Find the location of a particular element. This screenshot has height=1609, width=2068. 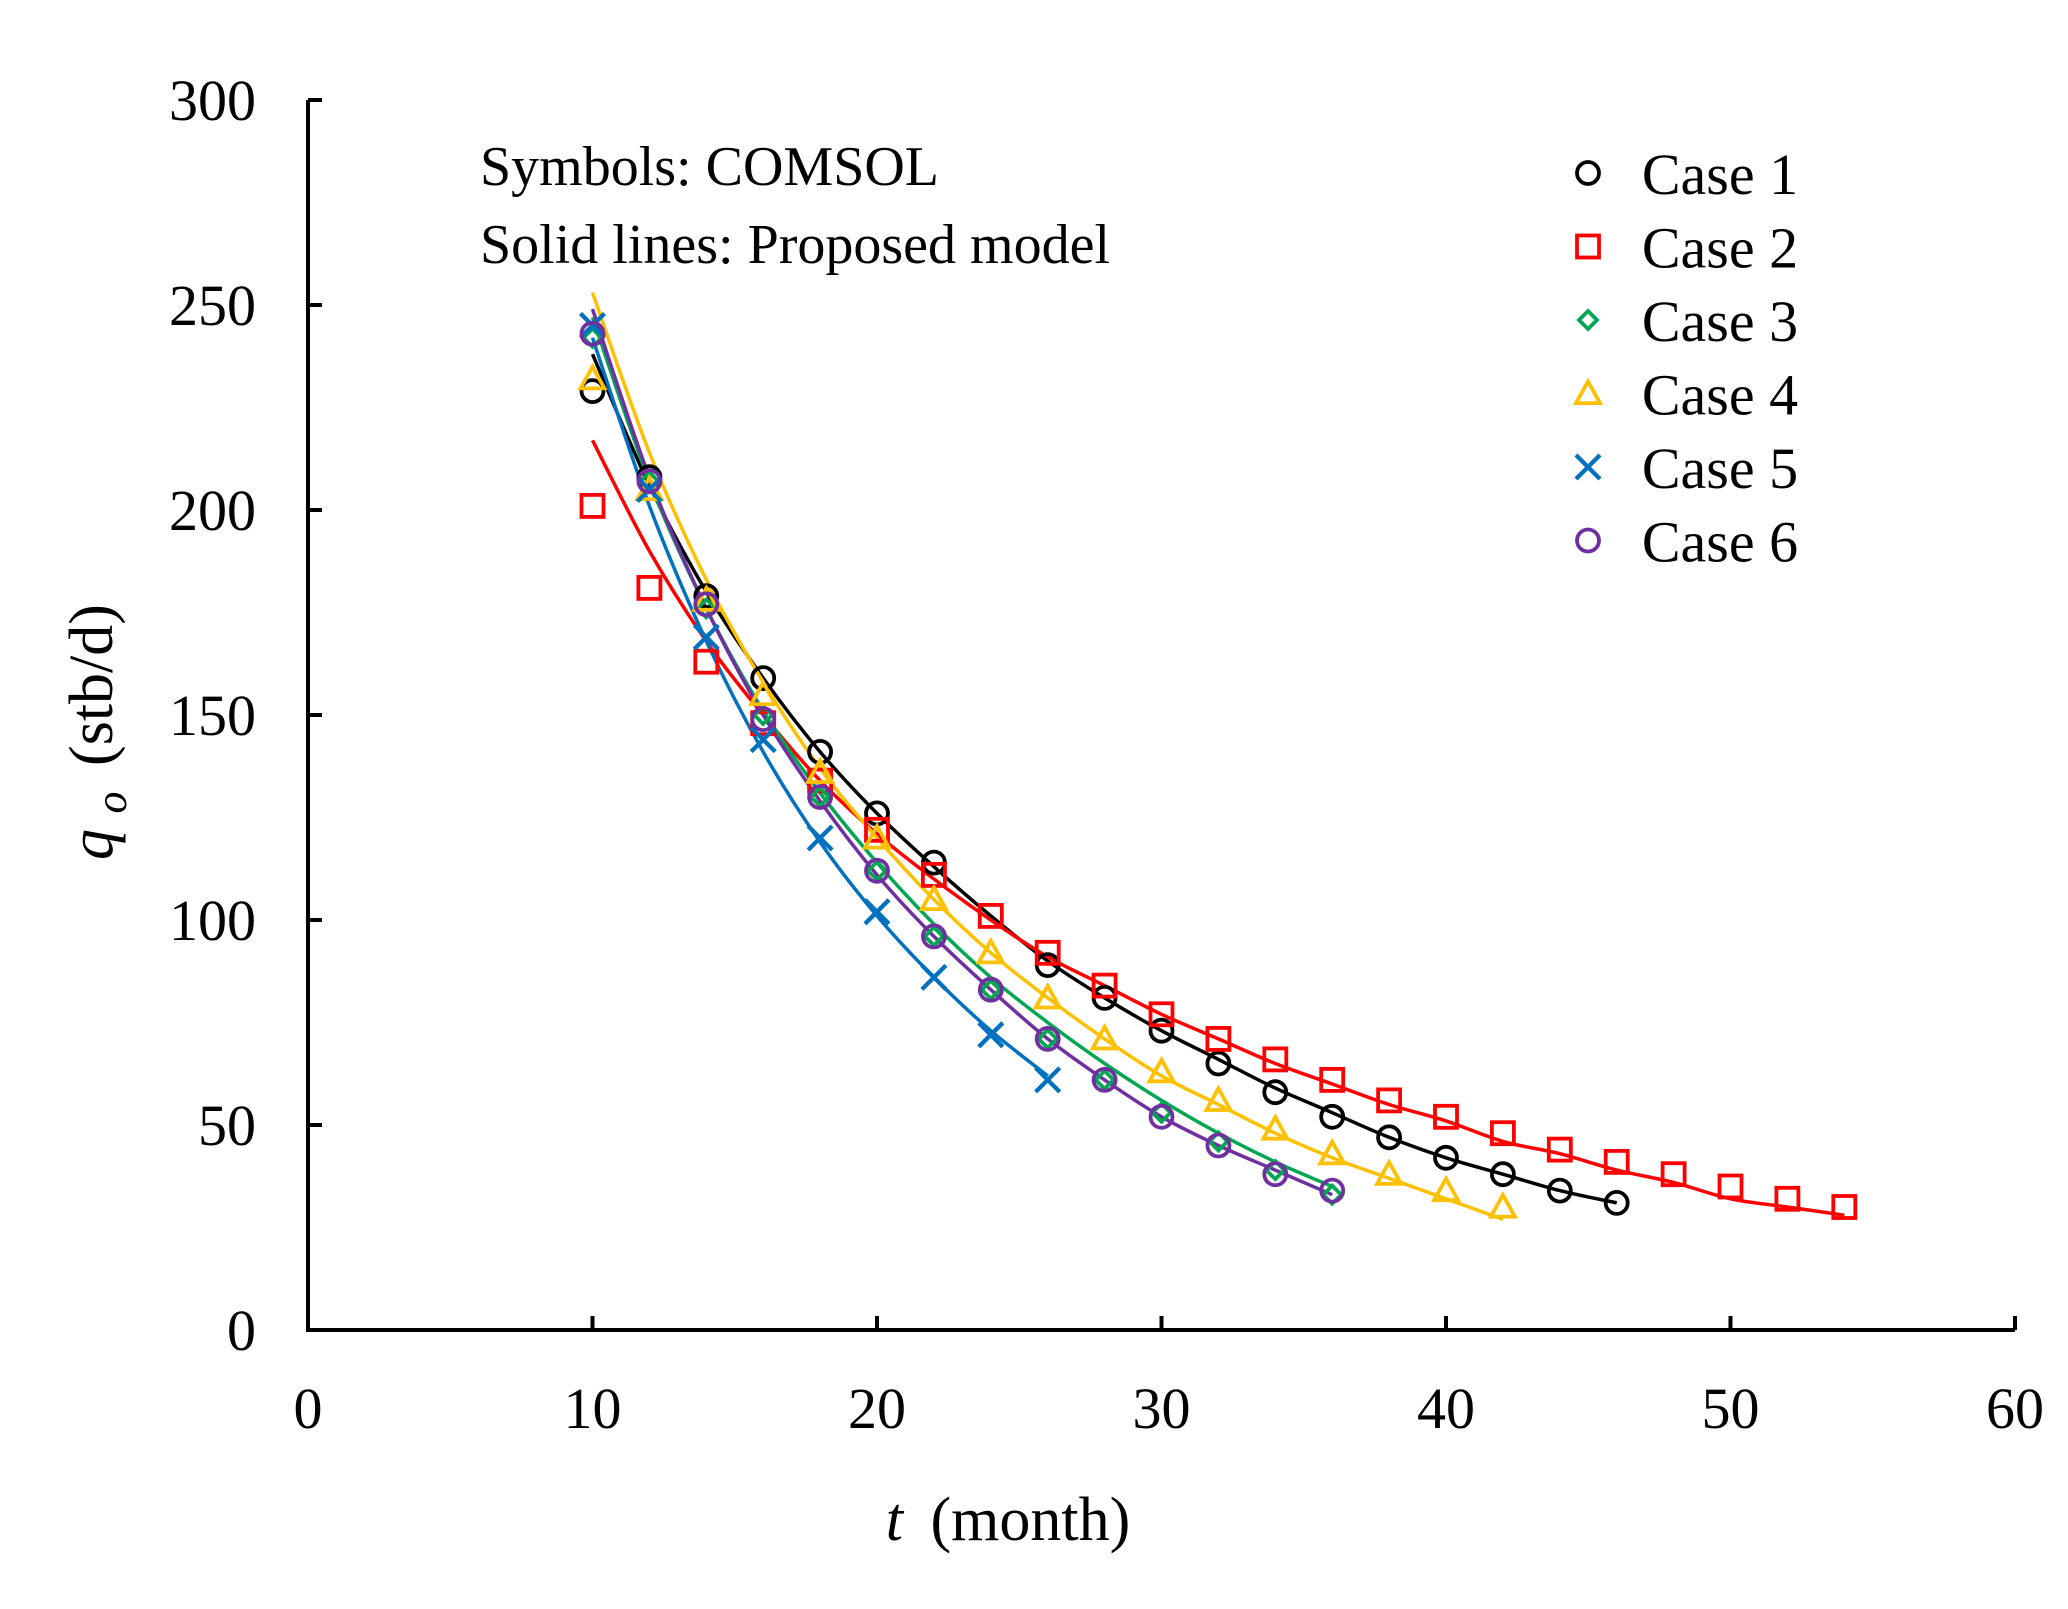

y-tick-label: 0 is located at coordinates (241, 1330).